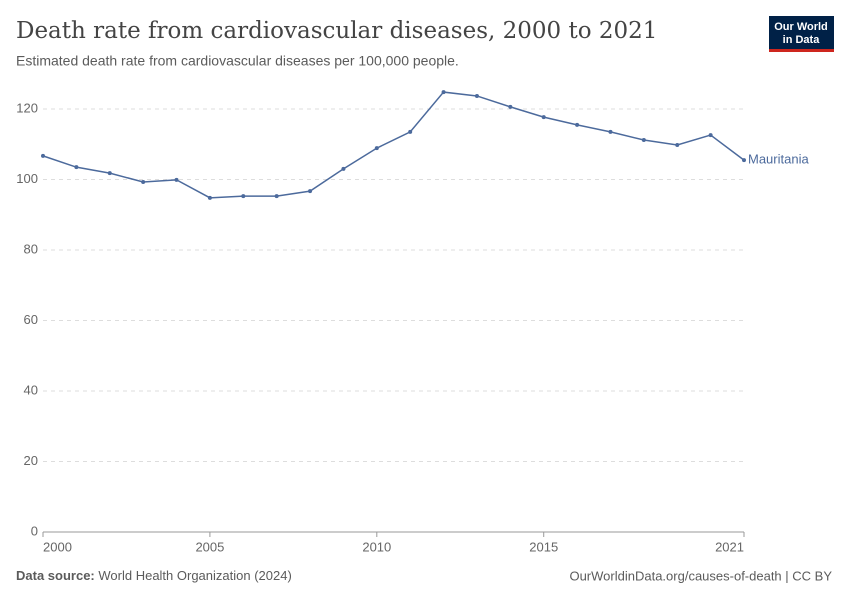 Image resolution: width=850 pixels, height=605 pixels. Describe the element at coordinates (57, 546) in the screenshot. I see `x-tick-label: 2000` at that location.